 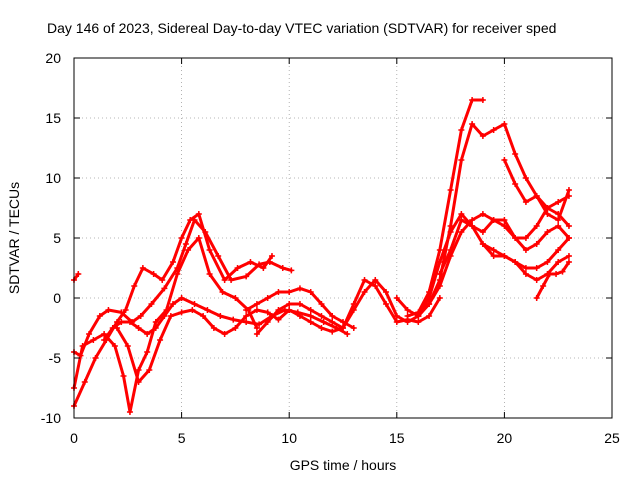 I want to click on series-s16, so click(x=552, y=280).